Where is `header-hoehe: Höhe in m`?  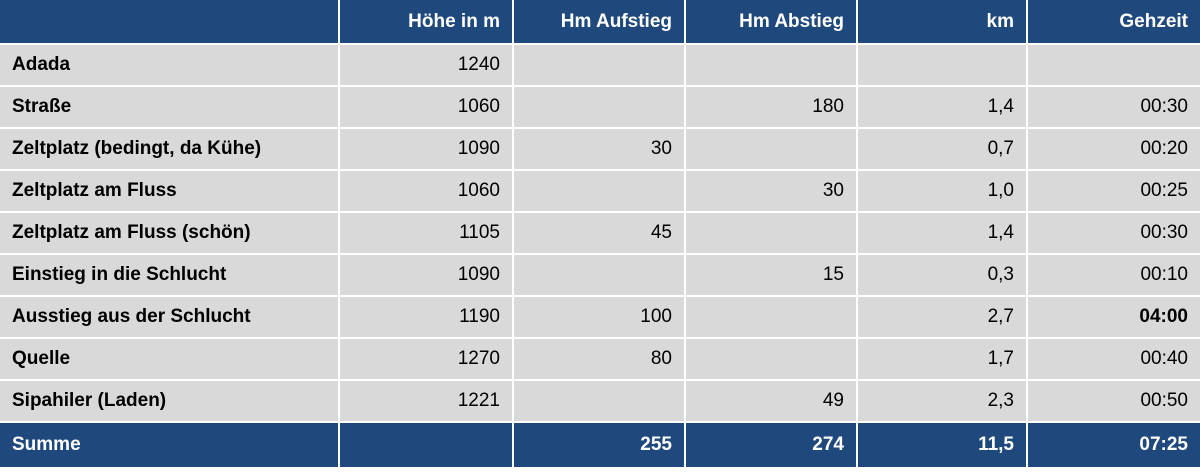
header-hoehe: Höhe in m is located at coordinates (427, 22).